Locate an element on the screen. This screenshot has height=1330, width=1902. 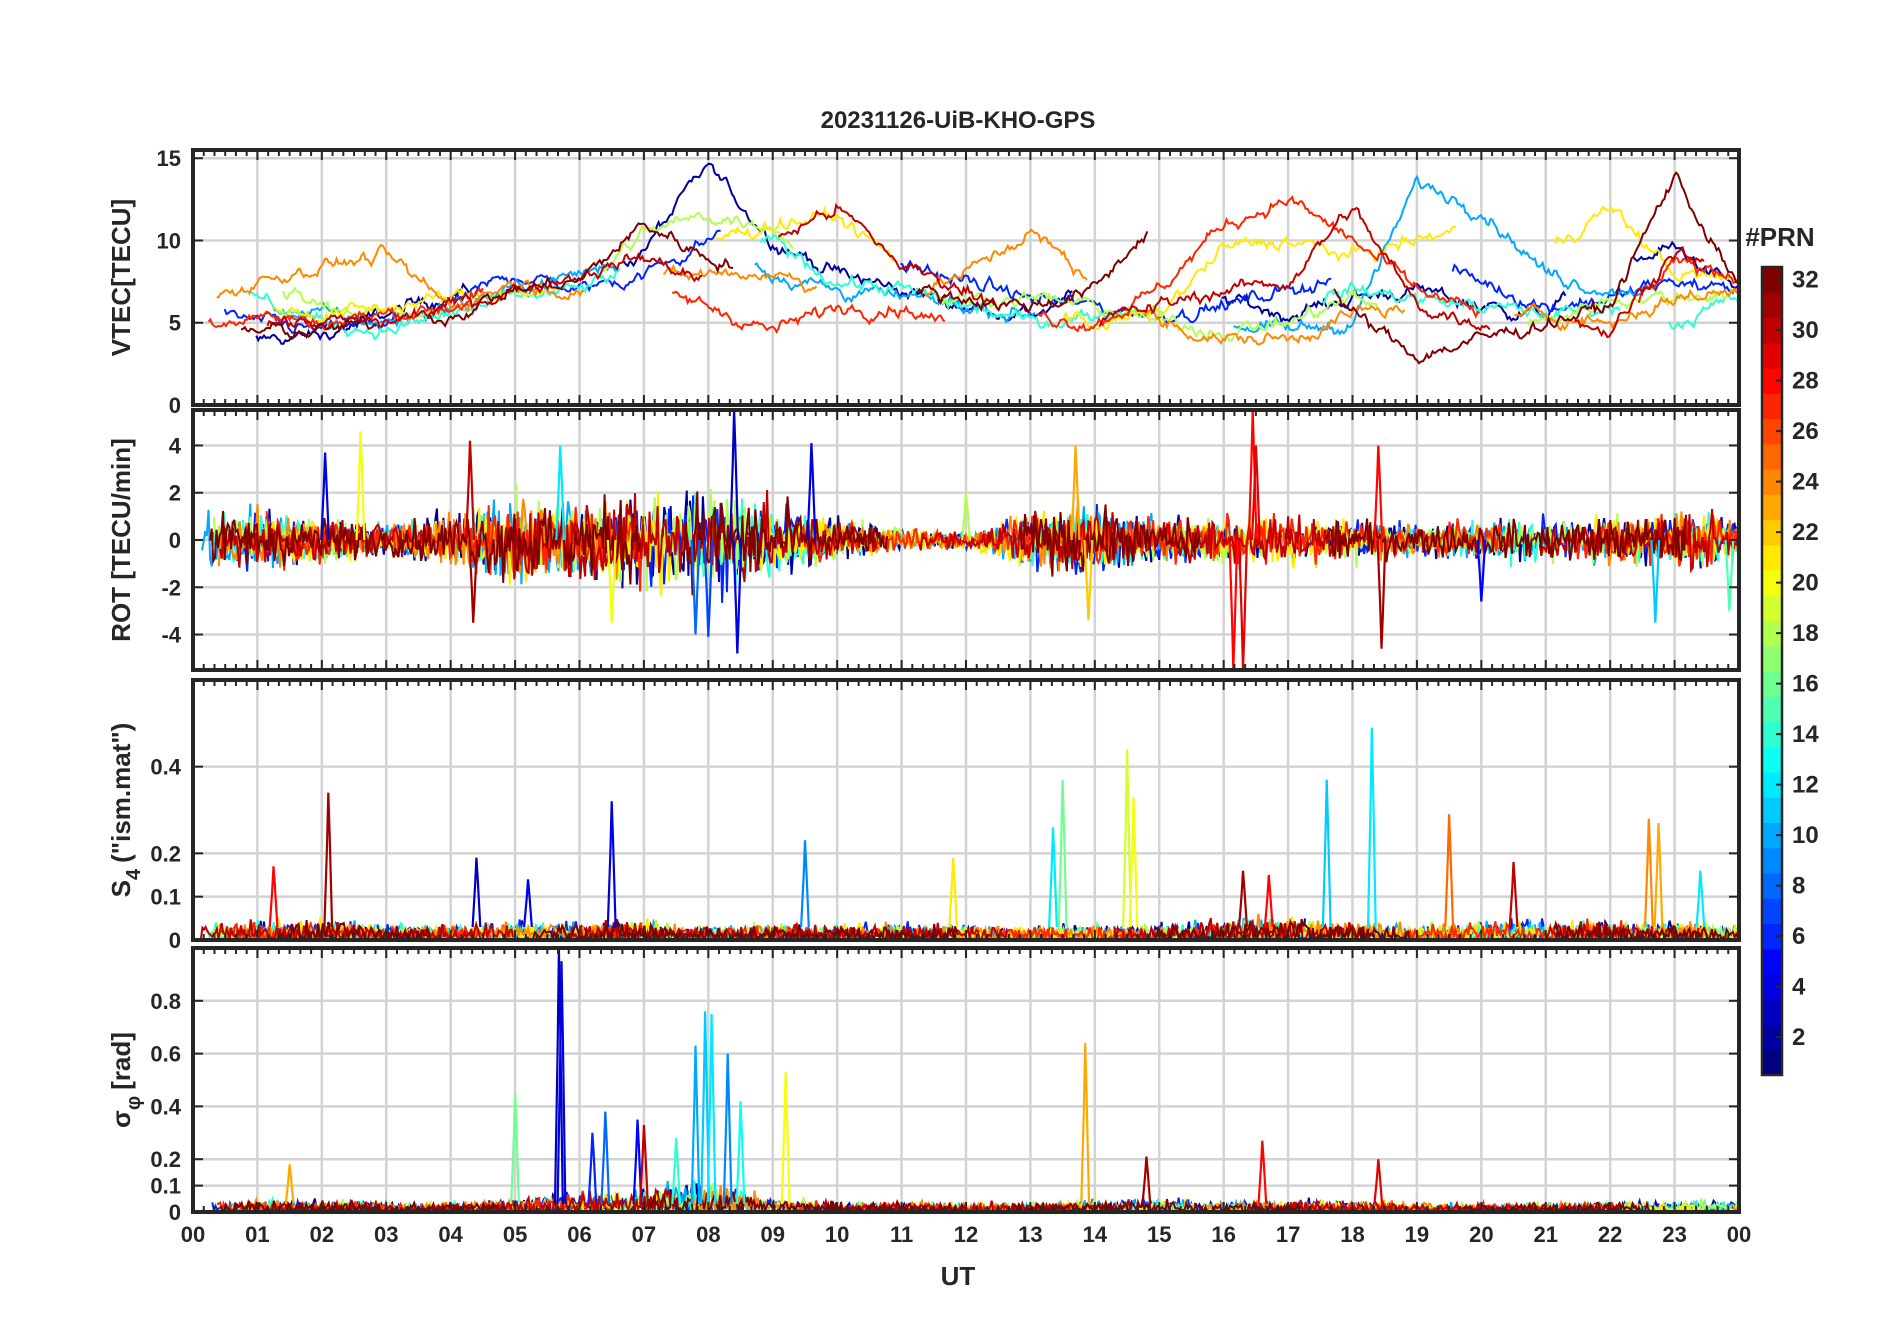
x-tick-label: 22 is located at coordinates (1610, 1234).